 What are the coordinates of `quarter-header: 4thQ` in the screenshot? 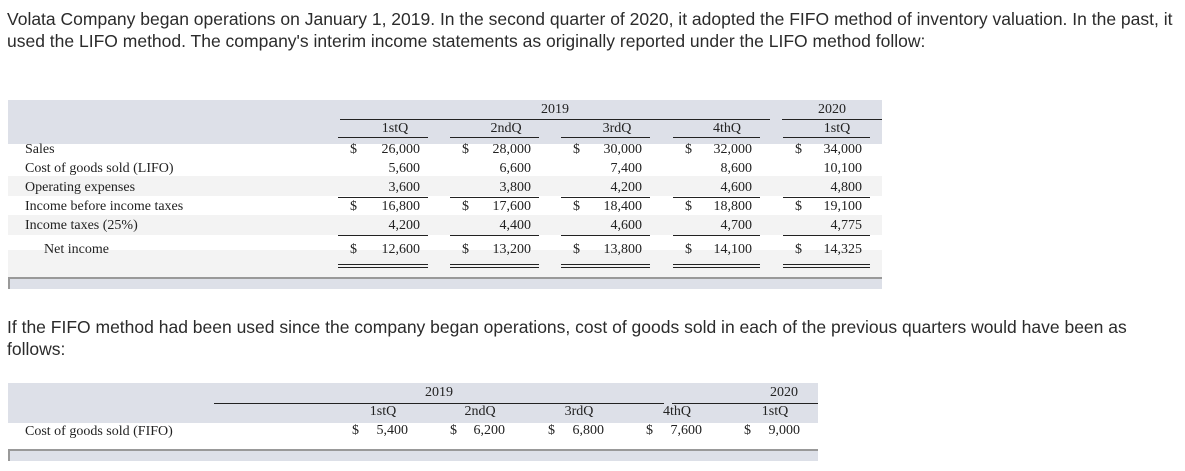 It's located at (677, 411).